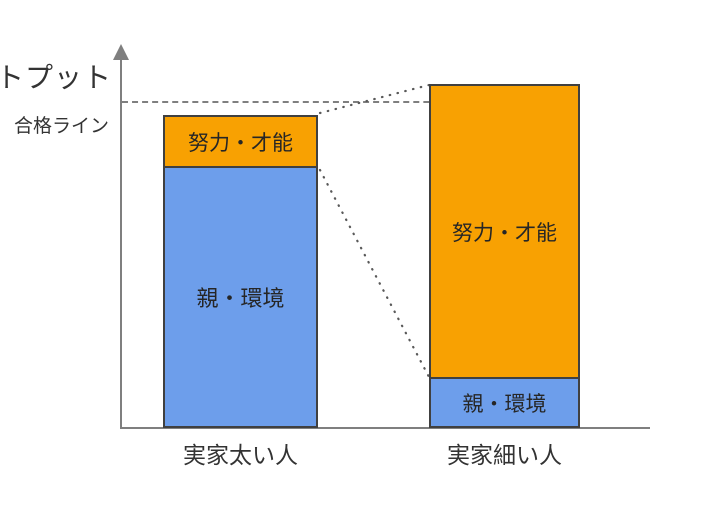 The image size is (702, 526). Describe the element at coordinates (504, 455) in the screenshot. I see `category-label-right: 実家細い人` at that location.